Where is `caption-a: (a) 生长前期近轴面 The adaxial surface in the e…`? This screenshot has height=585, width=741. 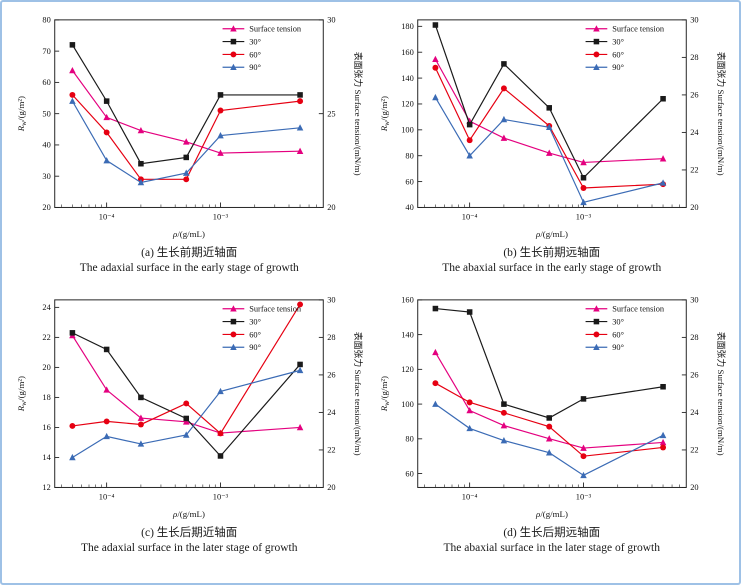
caption-a: (a) 生长前期近轴面 The adaxial surface in the e… is located at coordinates (189, 261).